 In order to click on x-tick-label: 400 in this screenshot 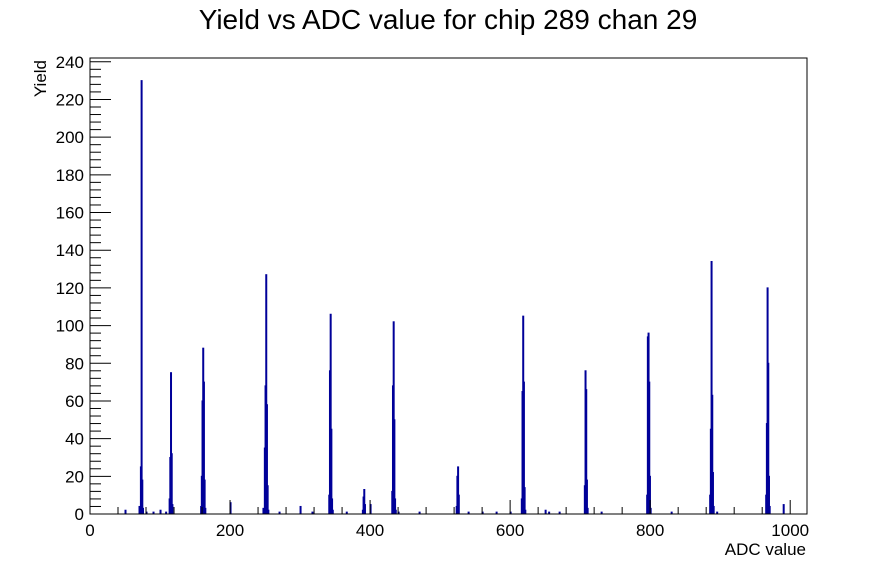, I will do `click(370, 530)`.